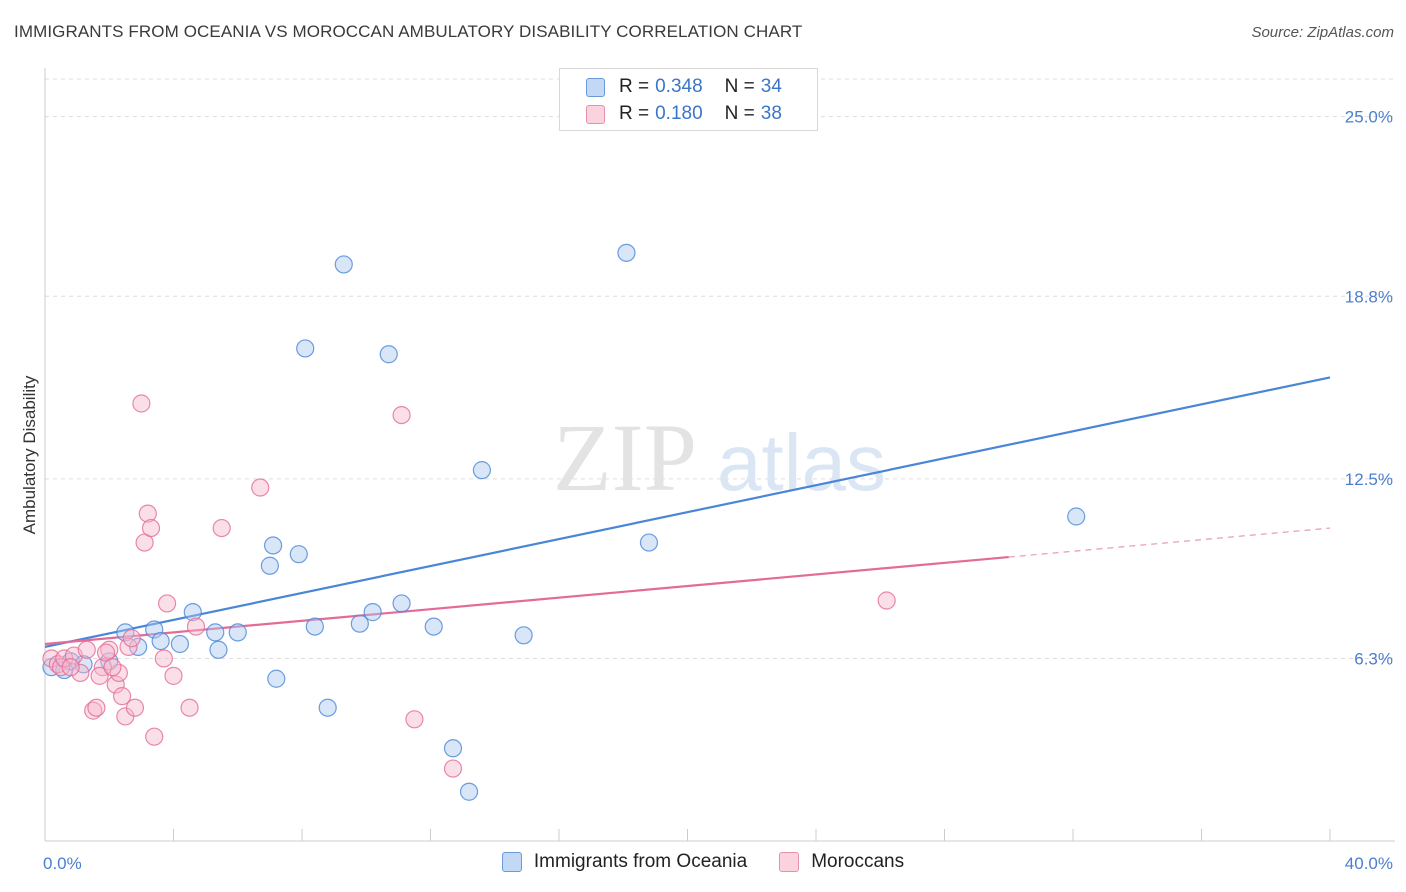 This screenshot has height=892, width=1406. What do you see at coordinates (640, 861) in the screenshot?
I see `legend-label-oceania: Immigrants from Oceania` at bounding box center [640, 861].